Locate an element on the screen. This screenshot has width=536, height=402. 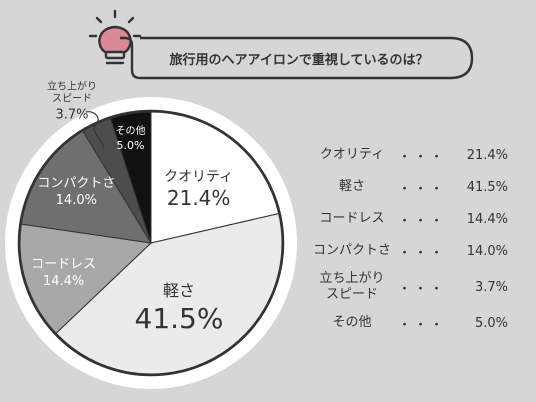
table-row-label: 軽さ is located at coordinates (351, 186).